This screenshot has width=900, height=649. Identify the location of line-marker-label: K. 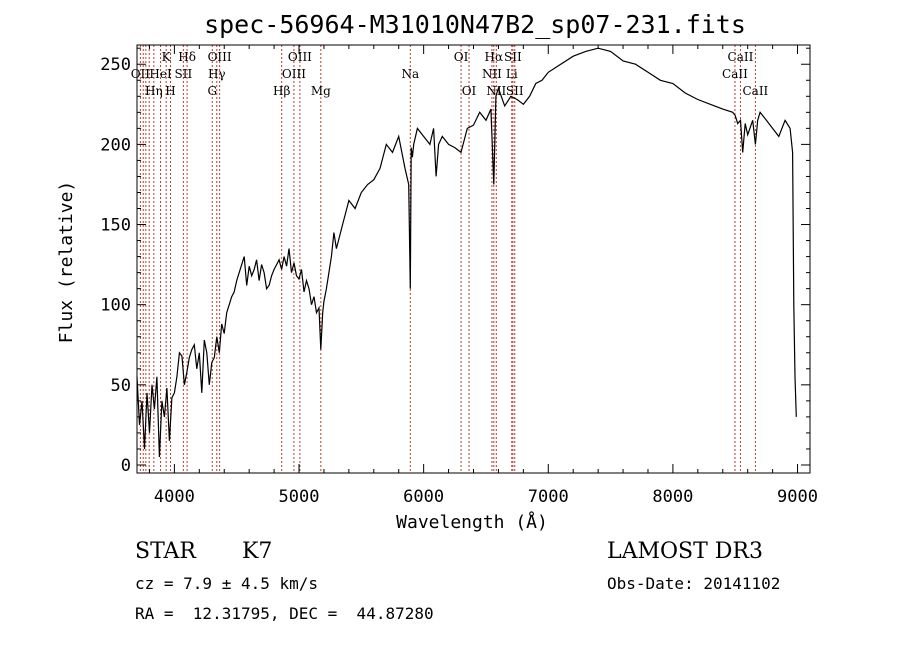
(167, 57).